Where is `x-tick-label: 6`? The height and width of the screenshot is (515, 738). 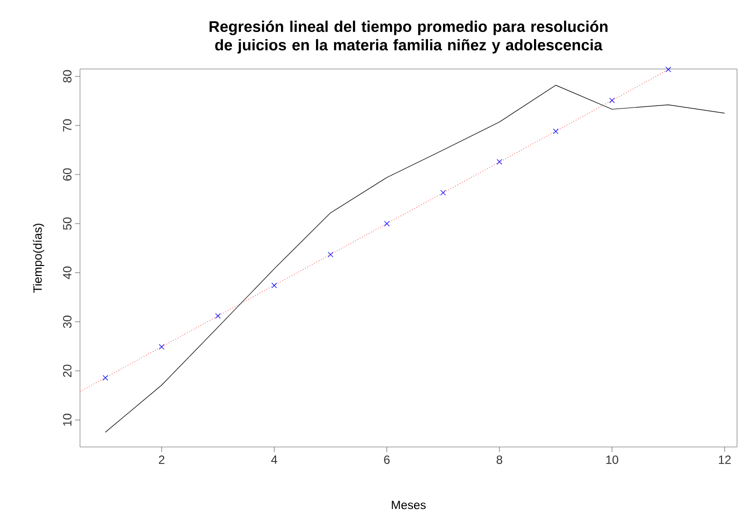 x-tick-label: 6 is located at coordinates (387, 460).